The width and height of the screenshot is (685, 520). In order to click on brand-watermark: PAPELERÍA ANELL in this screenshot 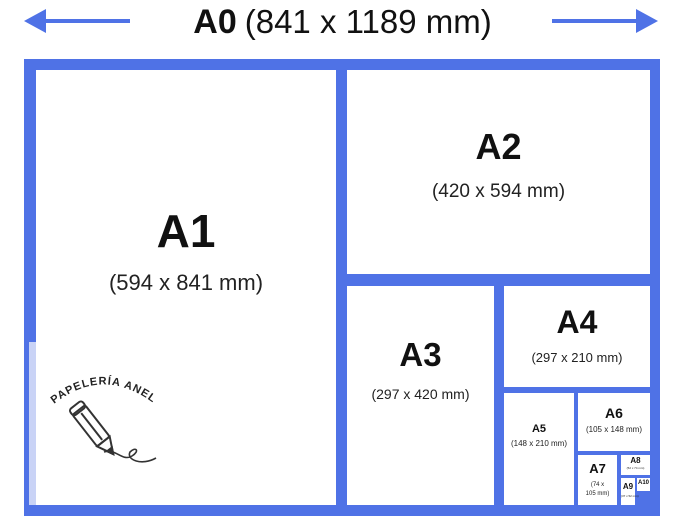, I will do `click(101, 379)`.